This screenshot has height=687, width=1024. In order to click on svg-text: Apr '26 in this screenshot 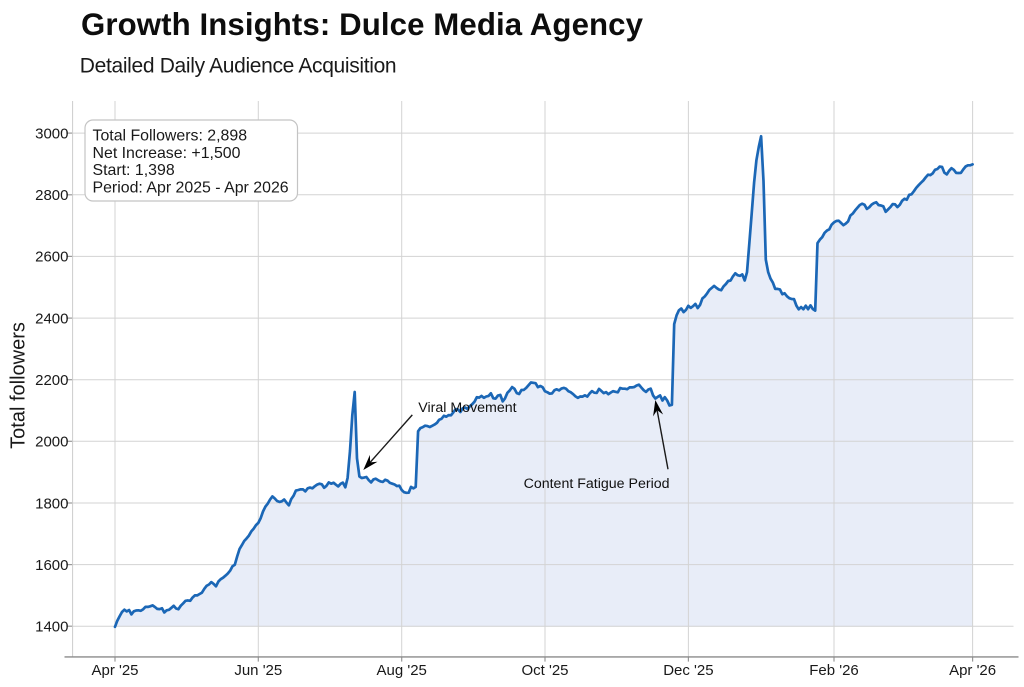, I will do `click(972, 670)`.